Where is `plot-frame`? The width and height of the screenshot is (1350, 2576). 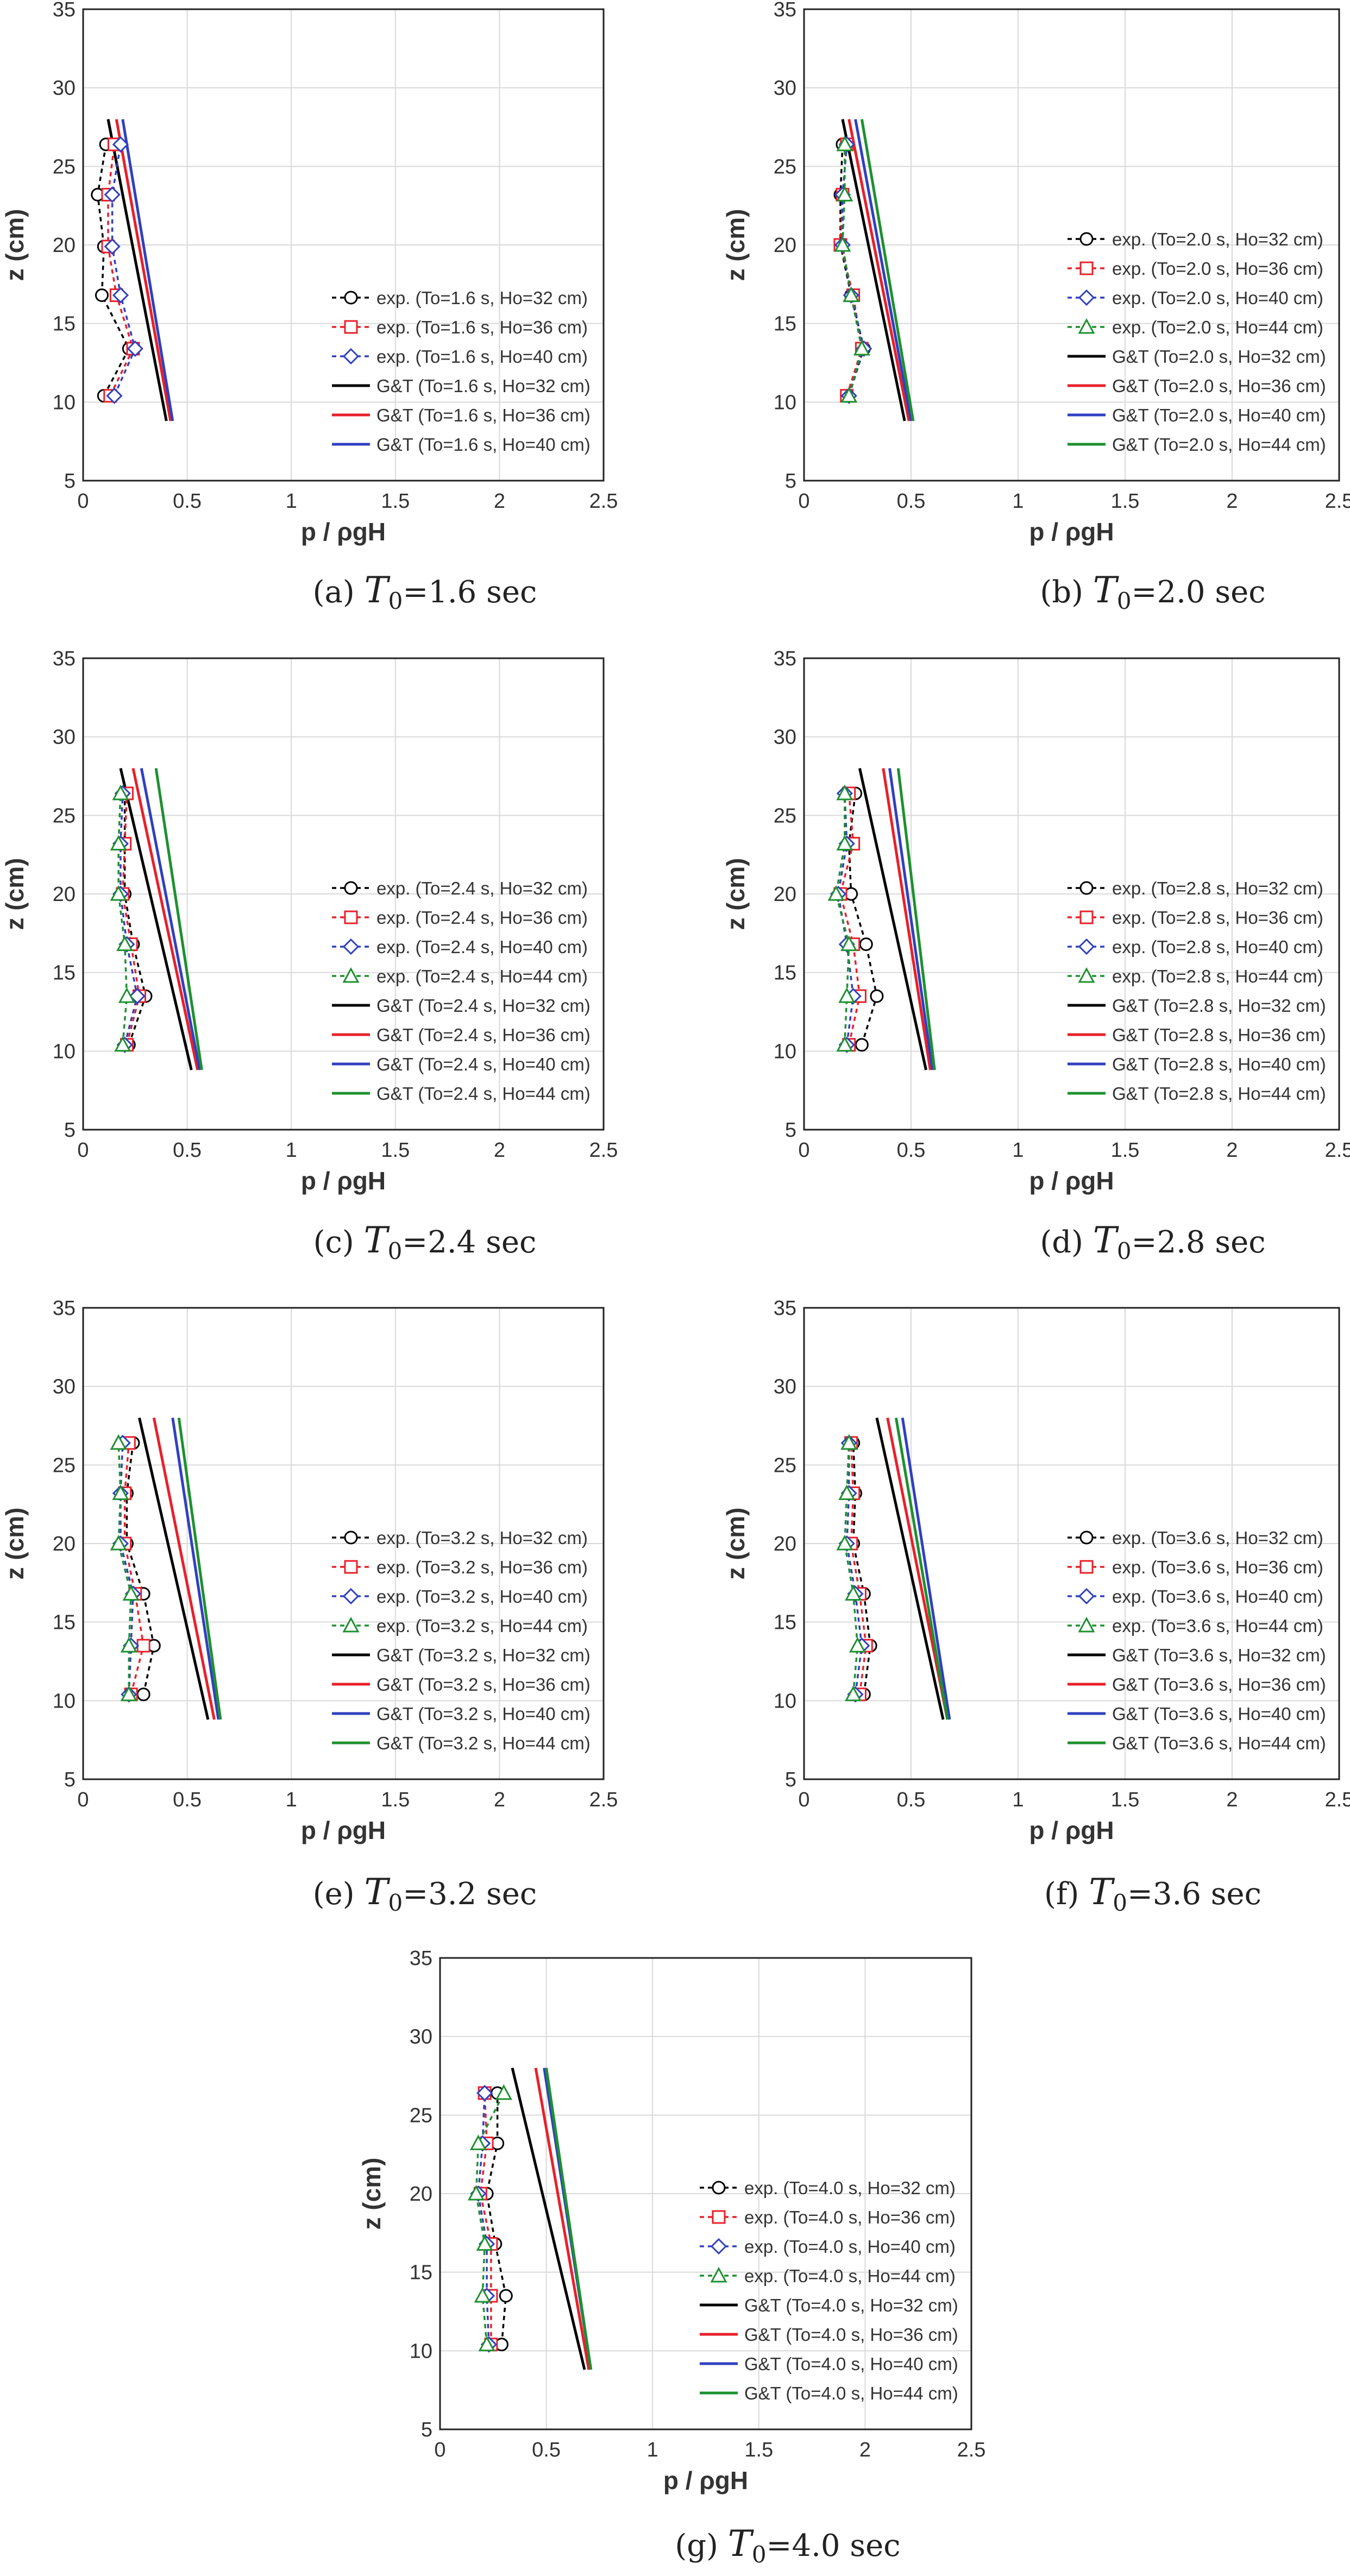 plot-frame is located at coordinates (343, 245).